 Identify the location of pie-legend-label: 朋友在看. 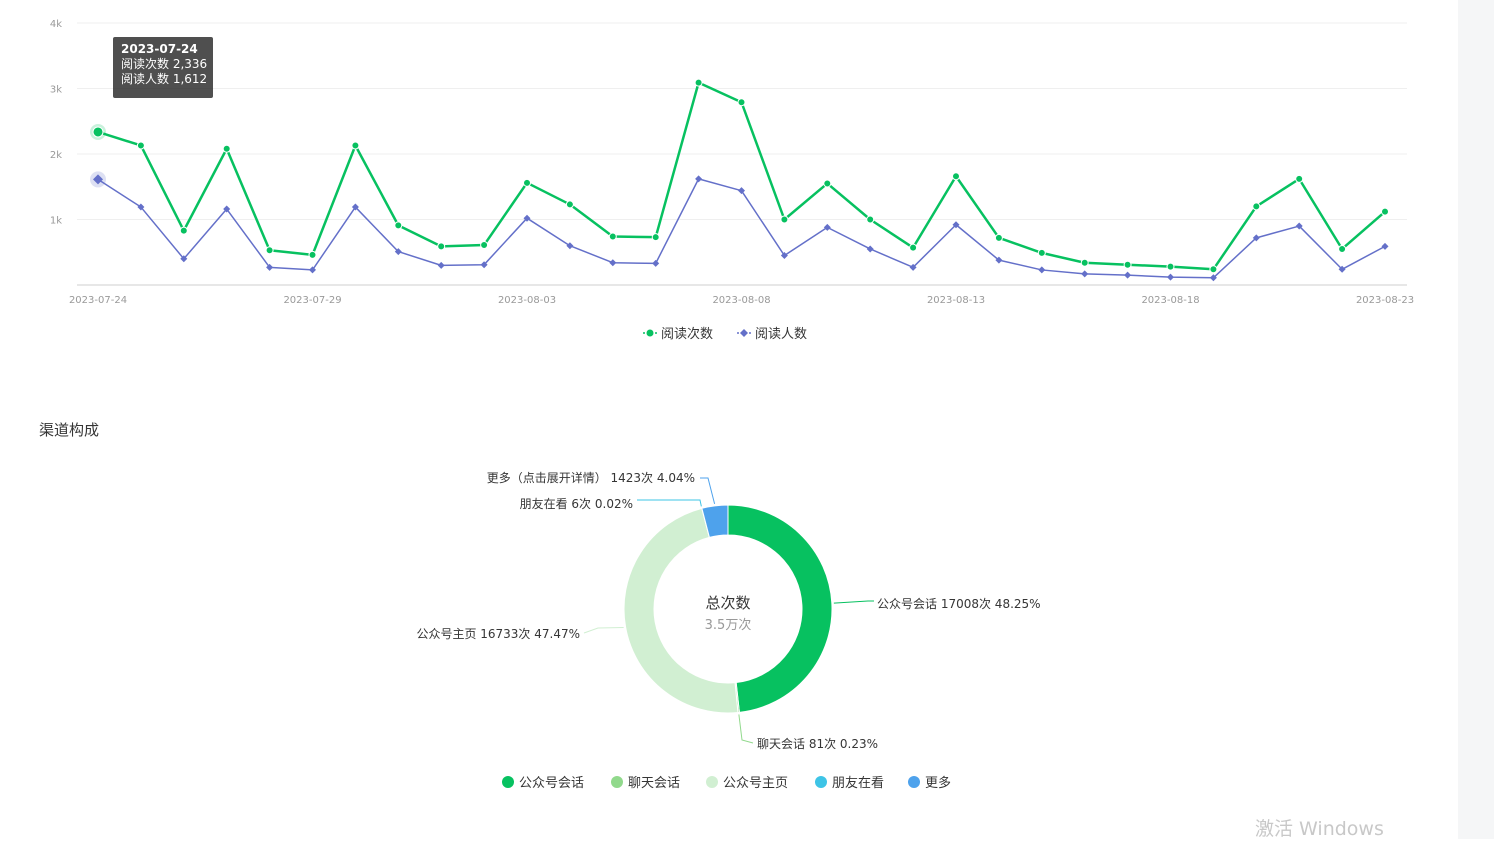
(858, 783).